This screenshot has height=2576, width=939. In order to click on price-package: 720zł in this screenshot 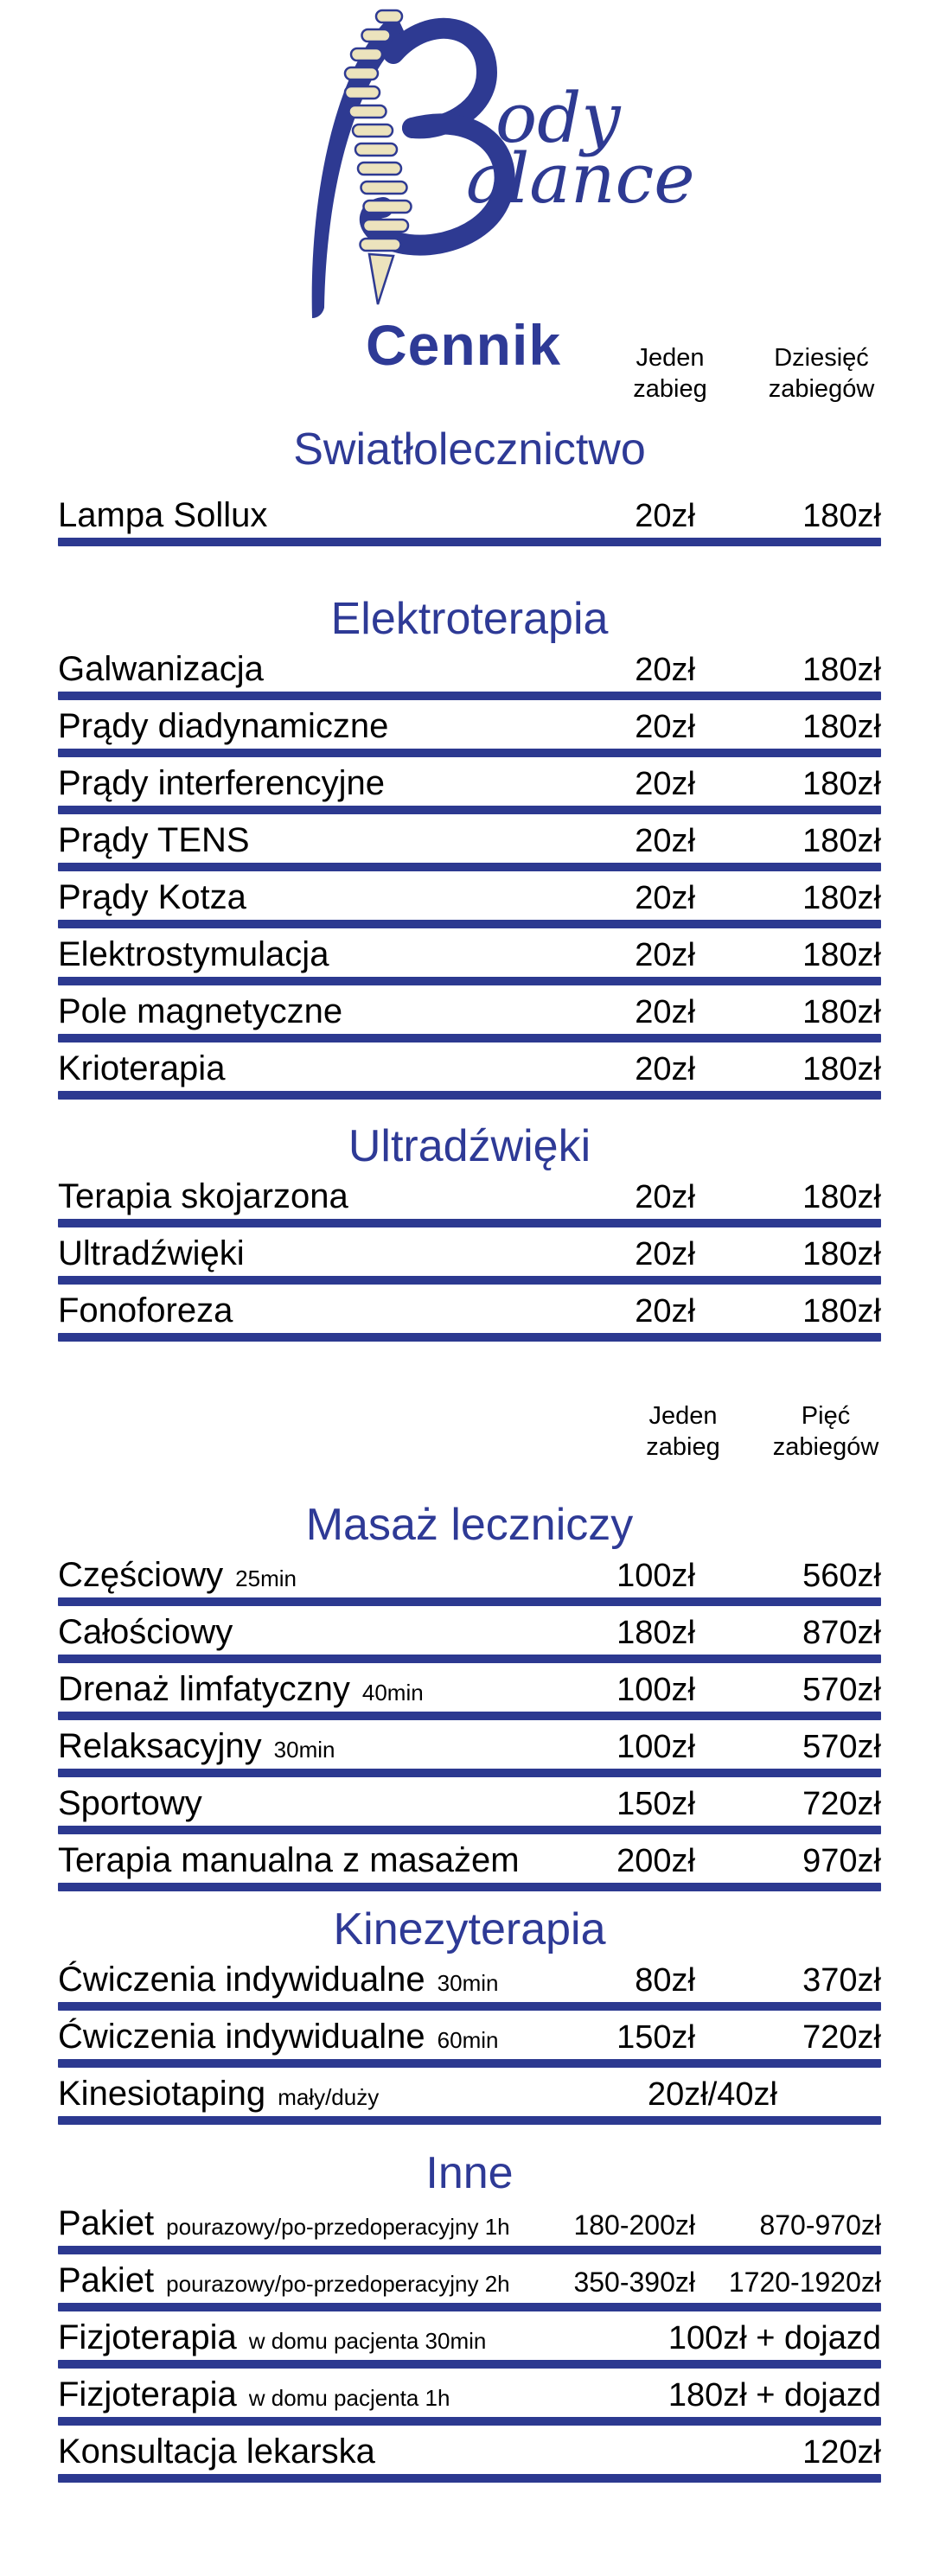, I will do `click(841, 2037)`.